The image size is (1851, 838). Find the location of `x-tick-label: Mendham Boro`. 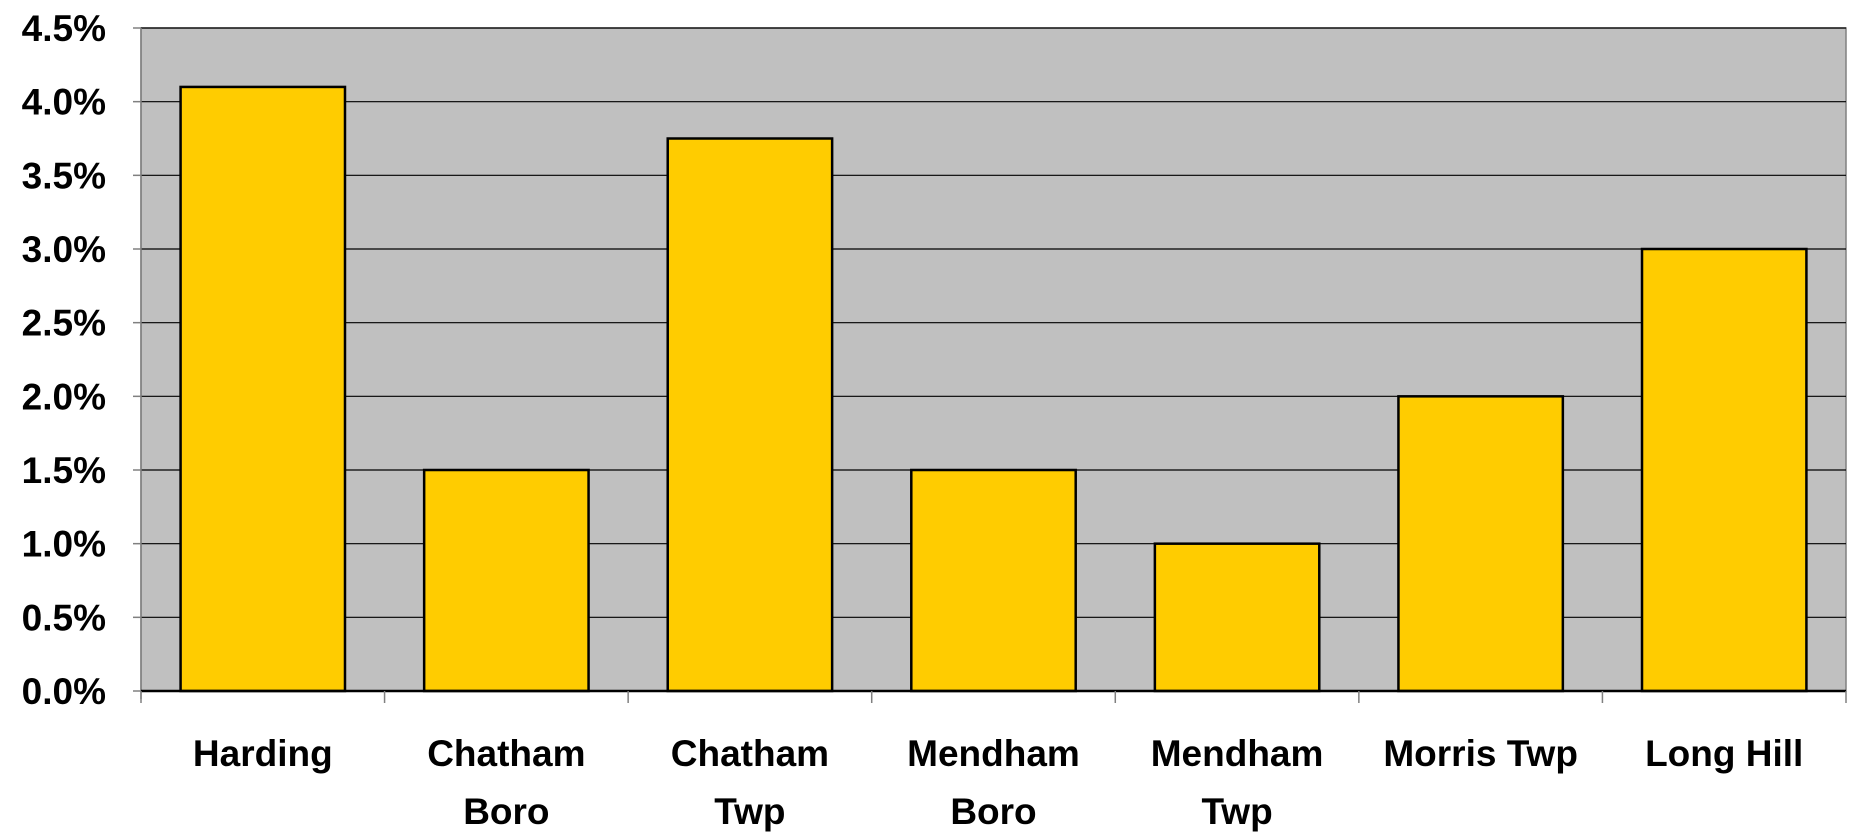

x-tick-label: Mendham Boro is located at coordinates (993, 782).